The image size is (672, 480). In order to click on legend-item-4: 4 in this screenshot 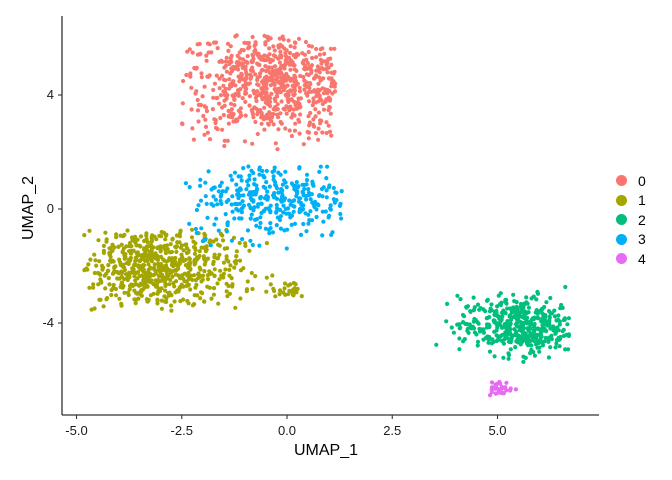, I will do `click(631, 259)`.